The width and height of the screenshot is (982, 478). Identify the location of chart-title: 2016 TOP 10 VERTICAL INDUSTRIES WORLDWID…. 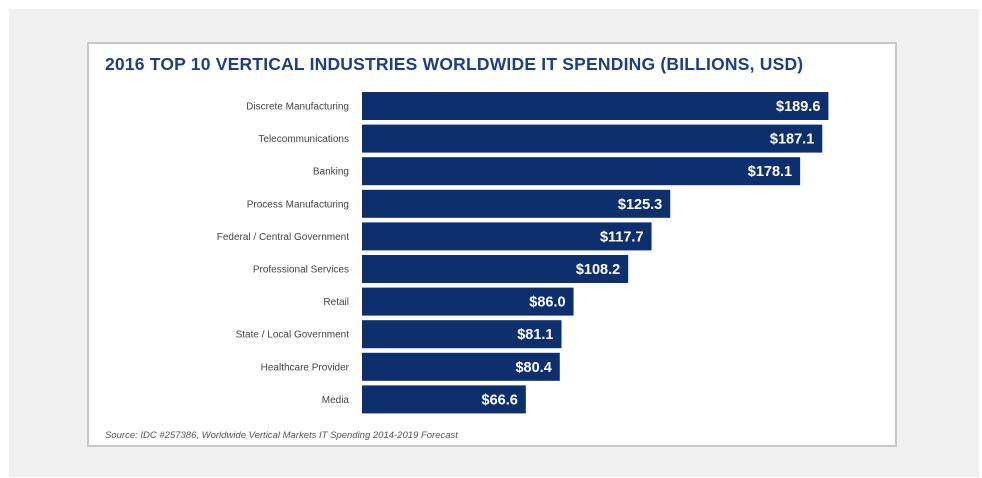
(454, 64).